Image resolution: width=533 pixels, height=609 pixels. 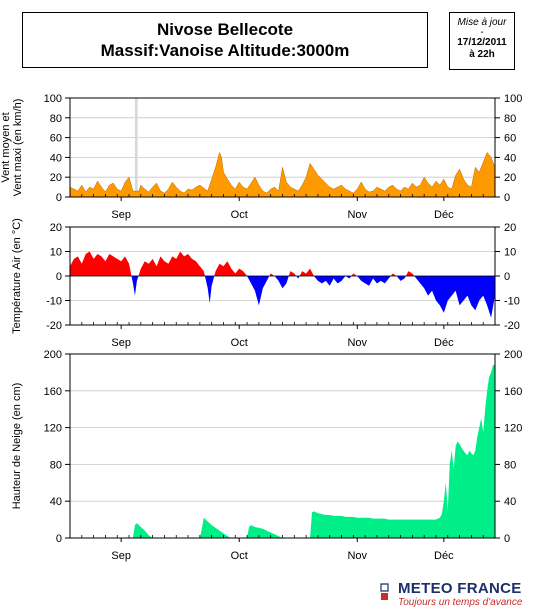 What do you see at coordinates (513, 99) in the screenshot?
I see `y-tick-label-right: 100` at bounding box center [513, 99].